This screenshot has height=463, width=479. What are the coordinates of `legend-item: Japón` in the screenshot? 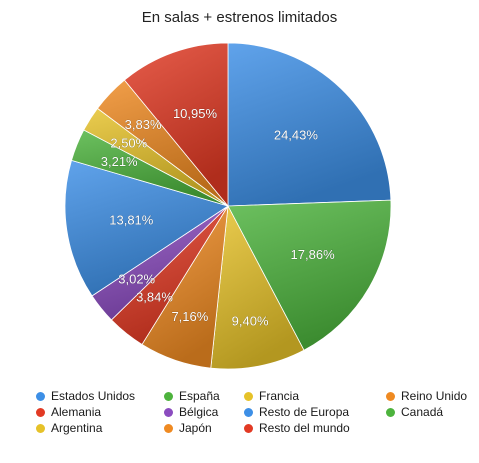 It's located at (204, 428).